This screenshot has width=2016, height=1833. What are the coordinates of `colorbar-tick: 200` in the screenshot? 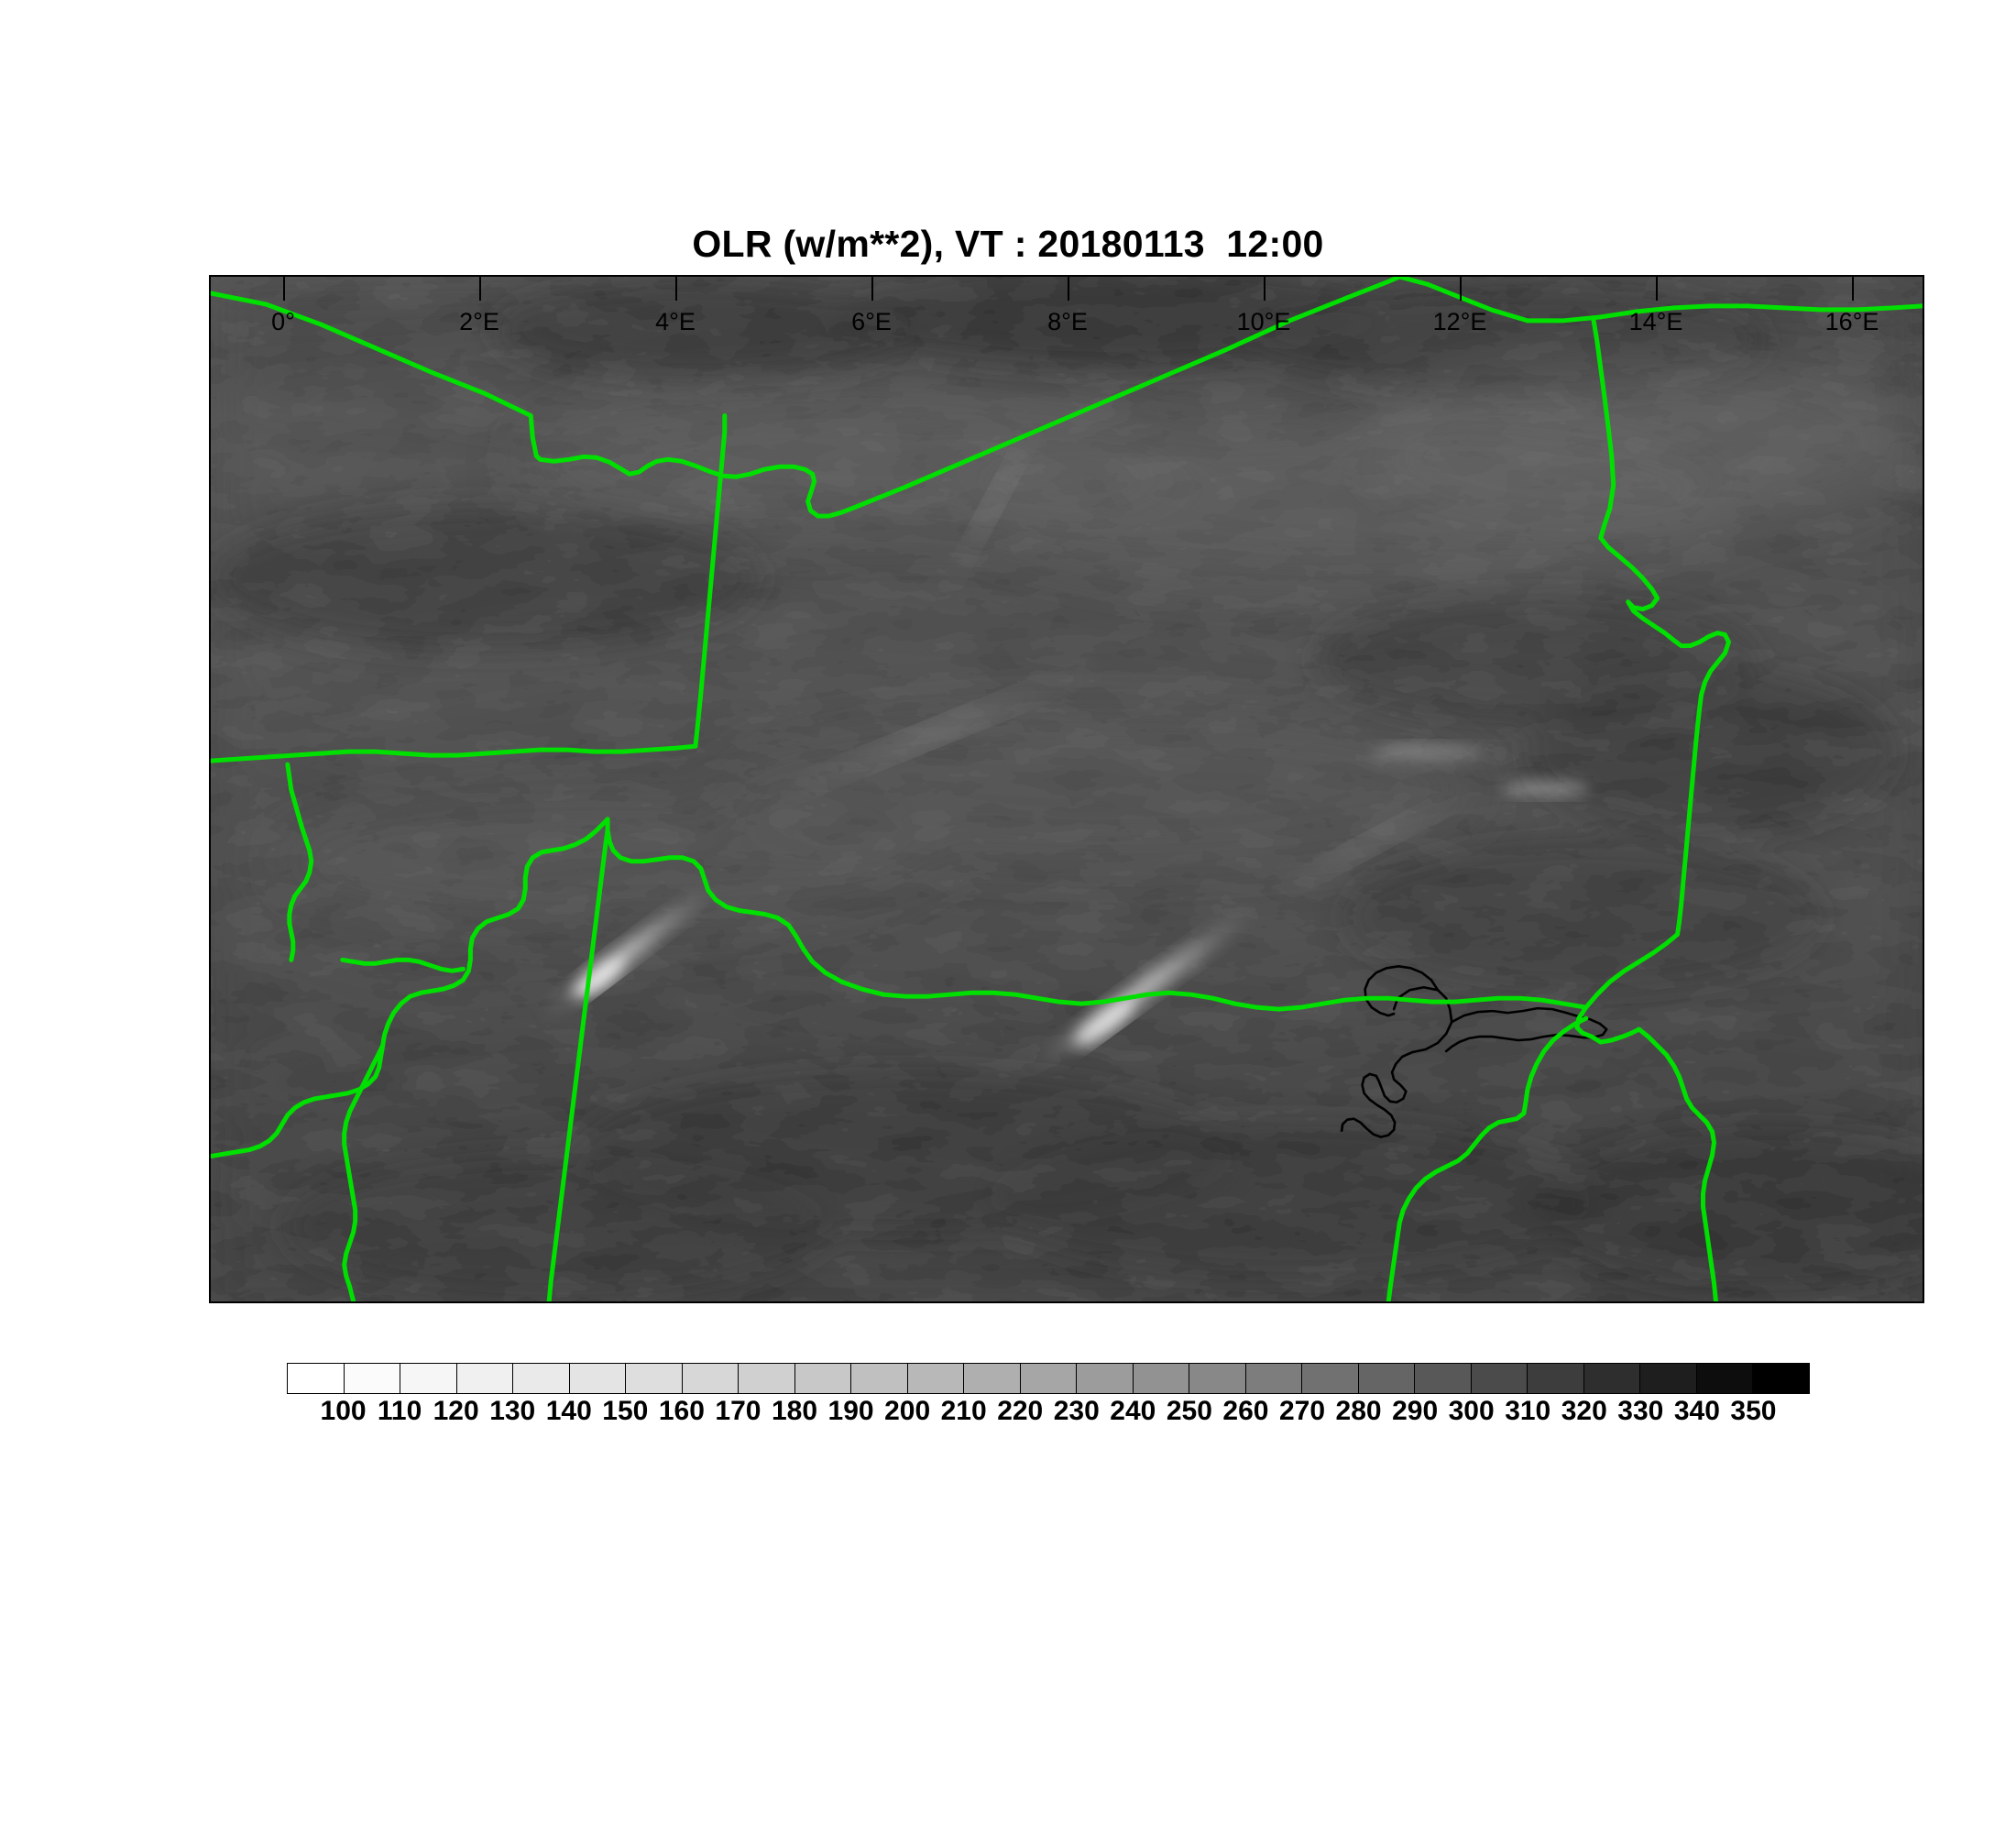 It's located at (907, 1411).